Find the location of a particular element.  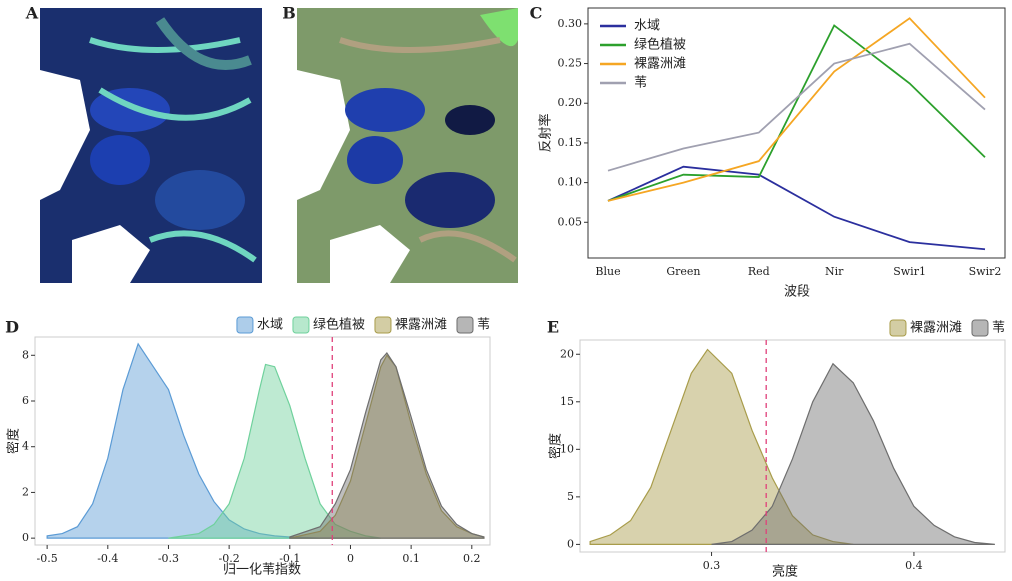

image-a is located at coordinates (151, 145).